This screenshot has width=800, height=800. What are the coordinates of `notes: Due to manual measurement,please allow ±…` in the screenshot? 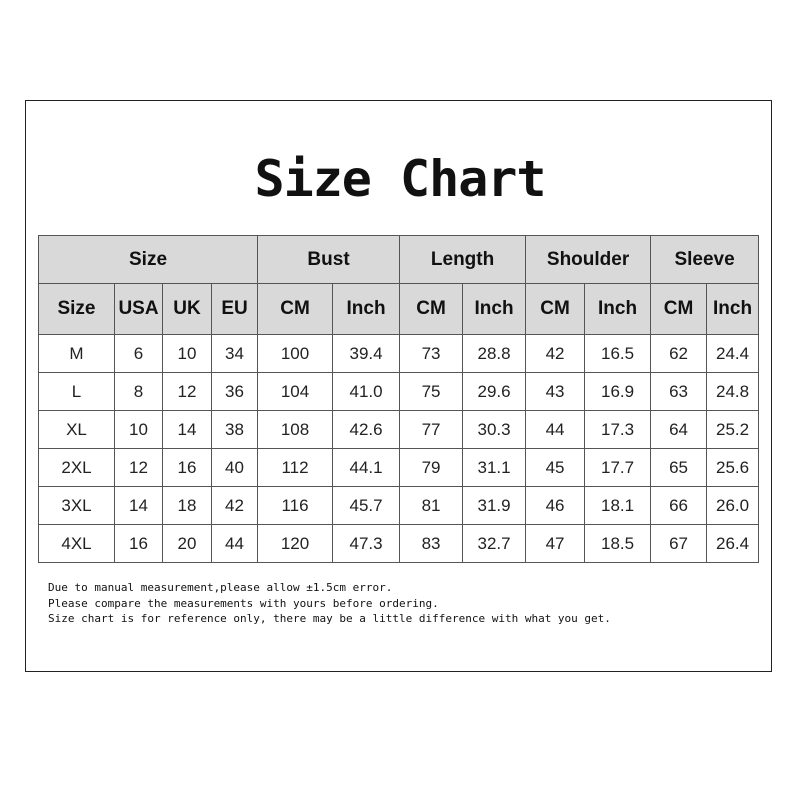 It's located at (329, 603).